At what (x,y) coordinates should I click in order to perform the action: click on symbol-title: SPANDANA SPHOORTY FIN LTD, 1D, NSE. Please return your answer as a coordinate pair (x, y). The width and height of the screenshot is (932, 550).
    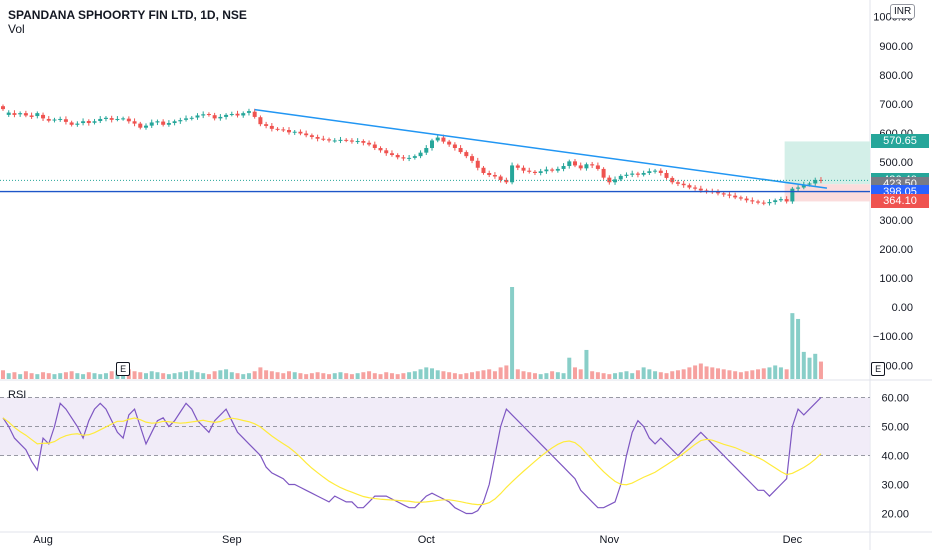
    Looking at the image, I should click on (127, 15).